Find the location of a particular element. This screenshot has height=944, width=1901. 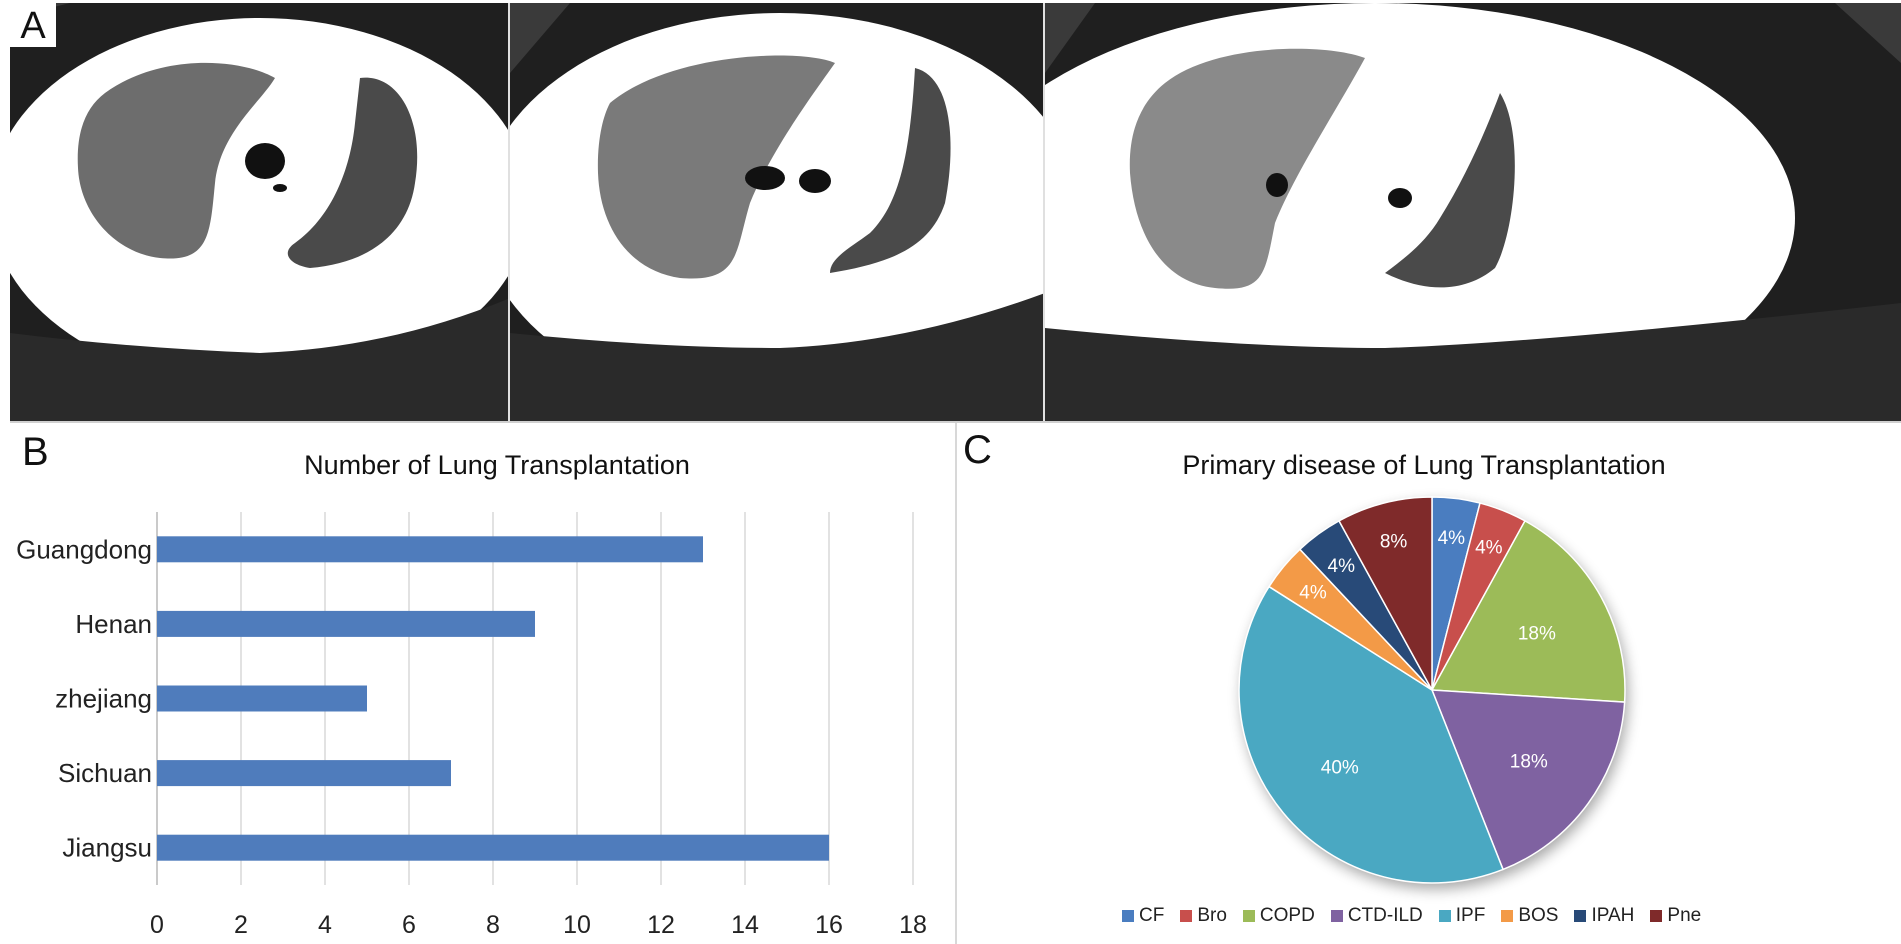

legend-label: Pne is located at coordinates (1684, 915).